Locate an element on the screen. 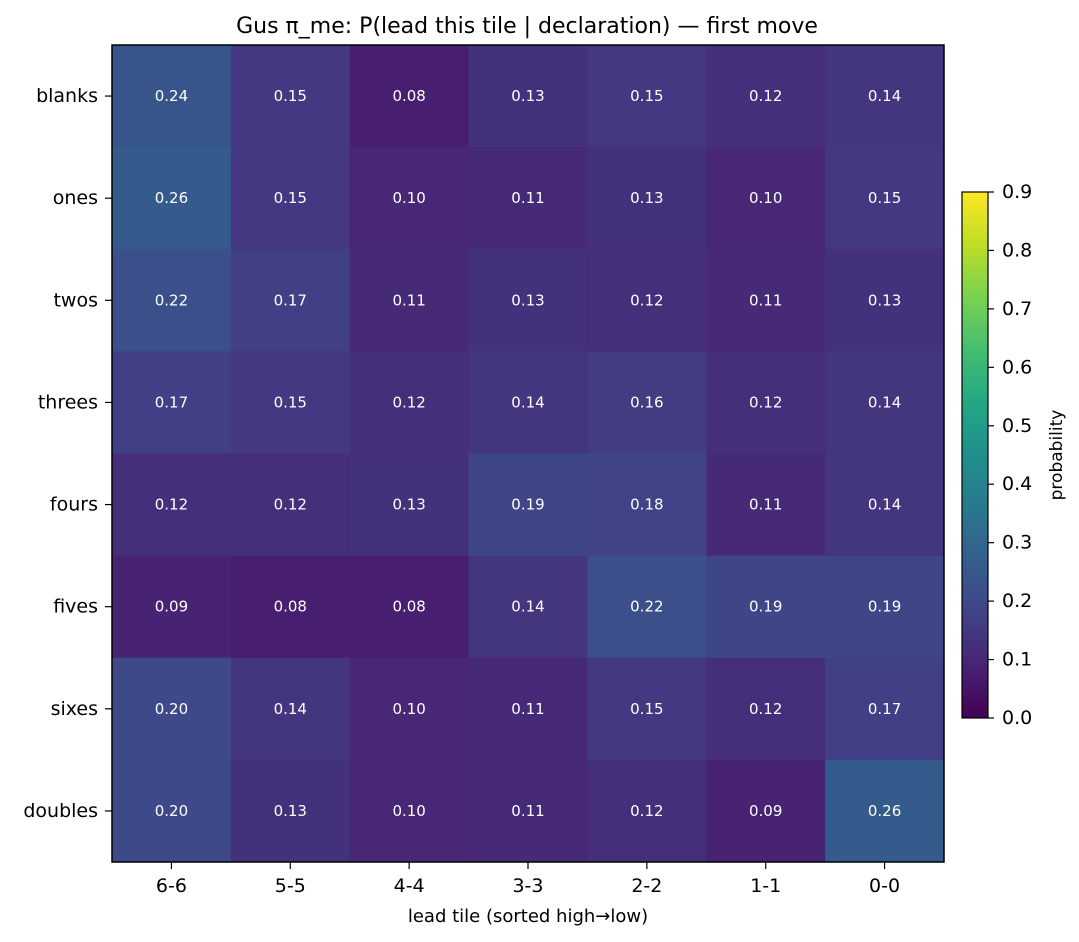 Image resolution: width=1079 pixels, height=942 pixels. colorbar-tick-label: 0.5 is located at coordinates (1017, 426).